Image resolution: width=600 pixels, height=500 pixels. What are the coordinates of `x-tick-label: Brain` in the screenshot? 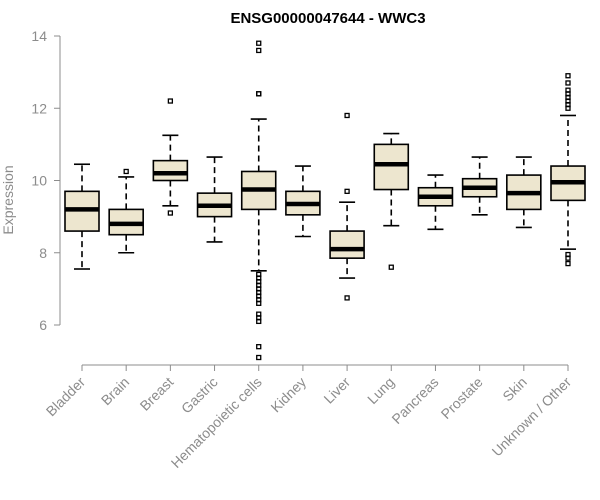 It's located at (115, 391).